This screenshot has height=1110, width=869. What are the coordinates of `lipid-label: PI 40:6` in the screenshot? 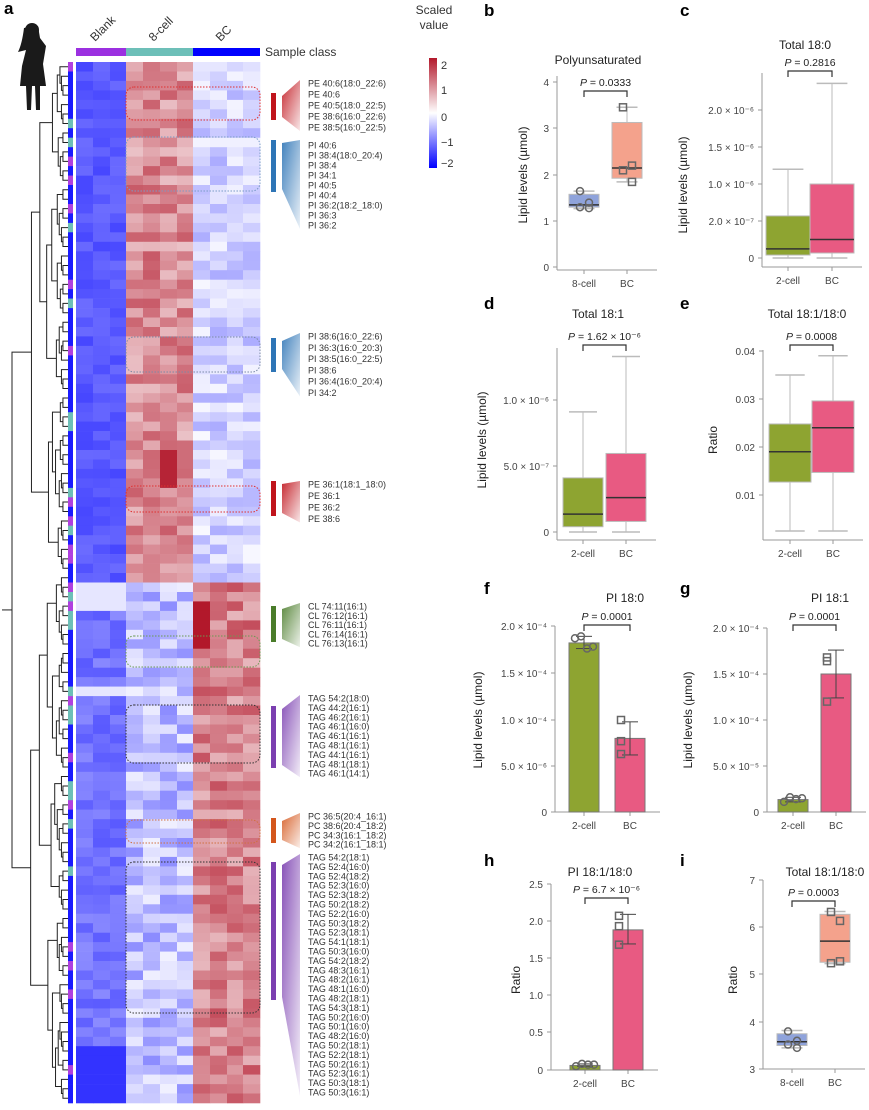 It's located at (322, 146).